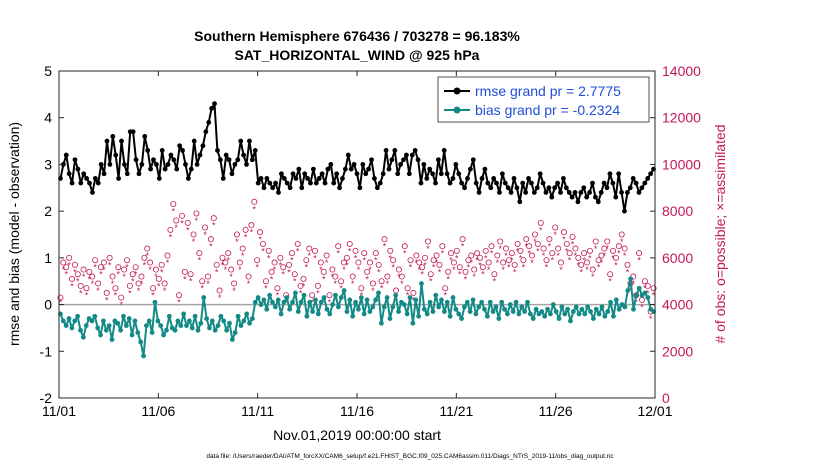  I want to click on y-axis-right-label: # of obs: o=possible; ×=assimilated, so click(720, 233).